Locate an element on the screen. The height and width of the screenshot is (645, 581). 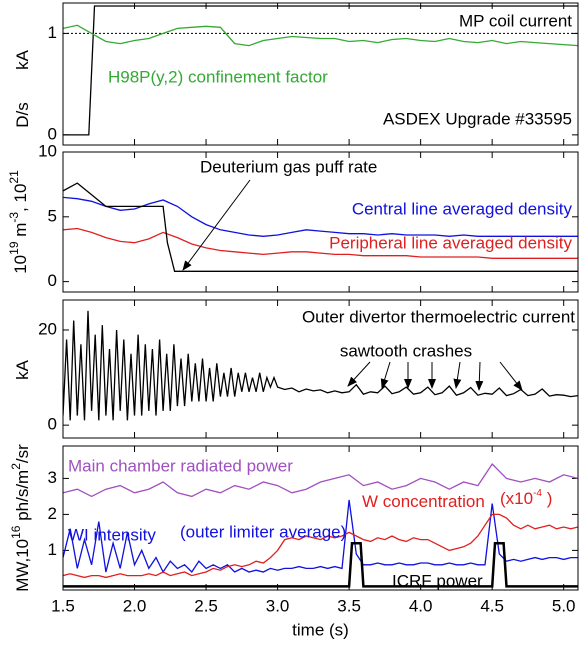
y-axis-label-part: /sr is located at coordinates (22, 453).